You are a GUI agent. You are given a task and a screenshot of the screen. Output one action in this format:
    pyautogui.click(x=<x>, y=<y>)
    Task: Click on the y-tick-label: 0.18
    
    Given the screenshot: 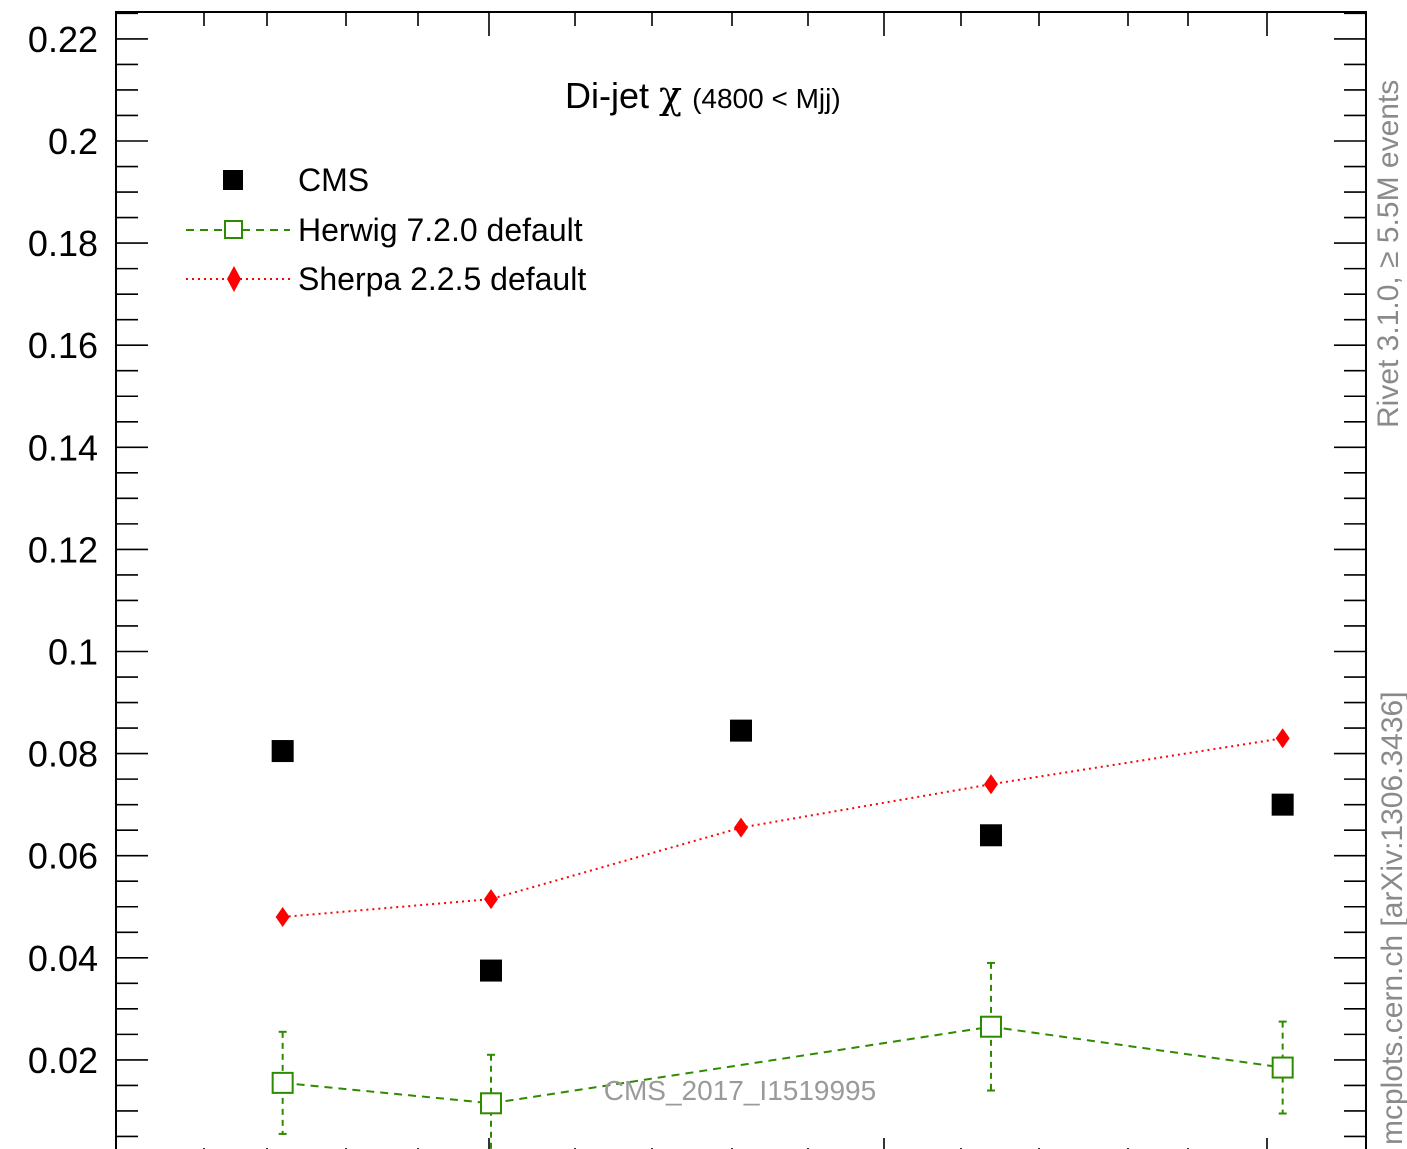 What is the action you would take?
    pyautogui.click(x=63, y=243)
    